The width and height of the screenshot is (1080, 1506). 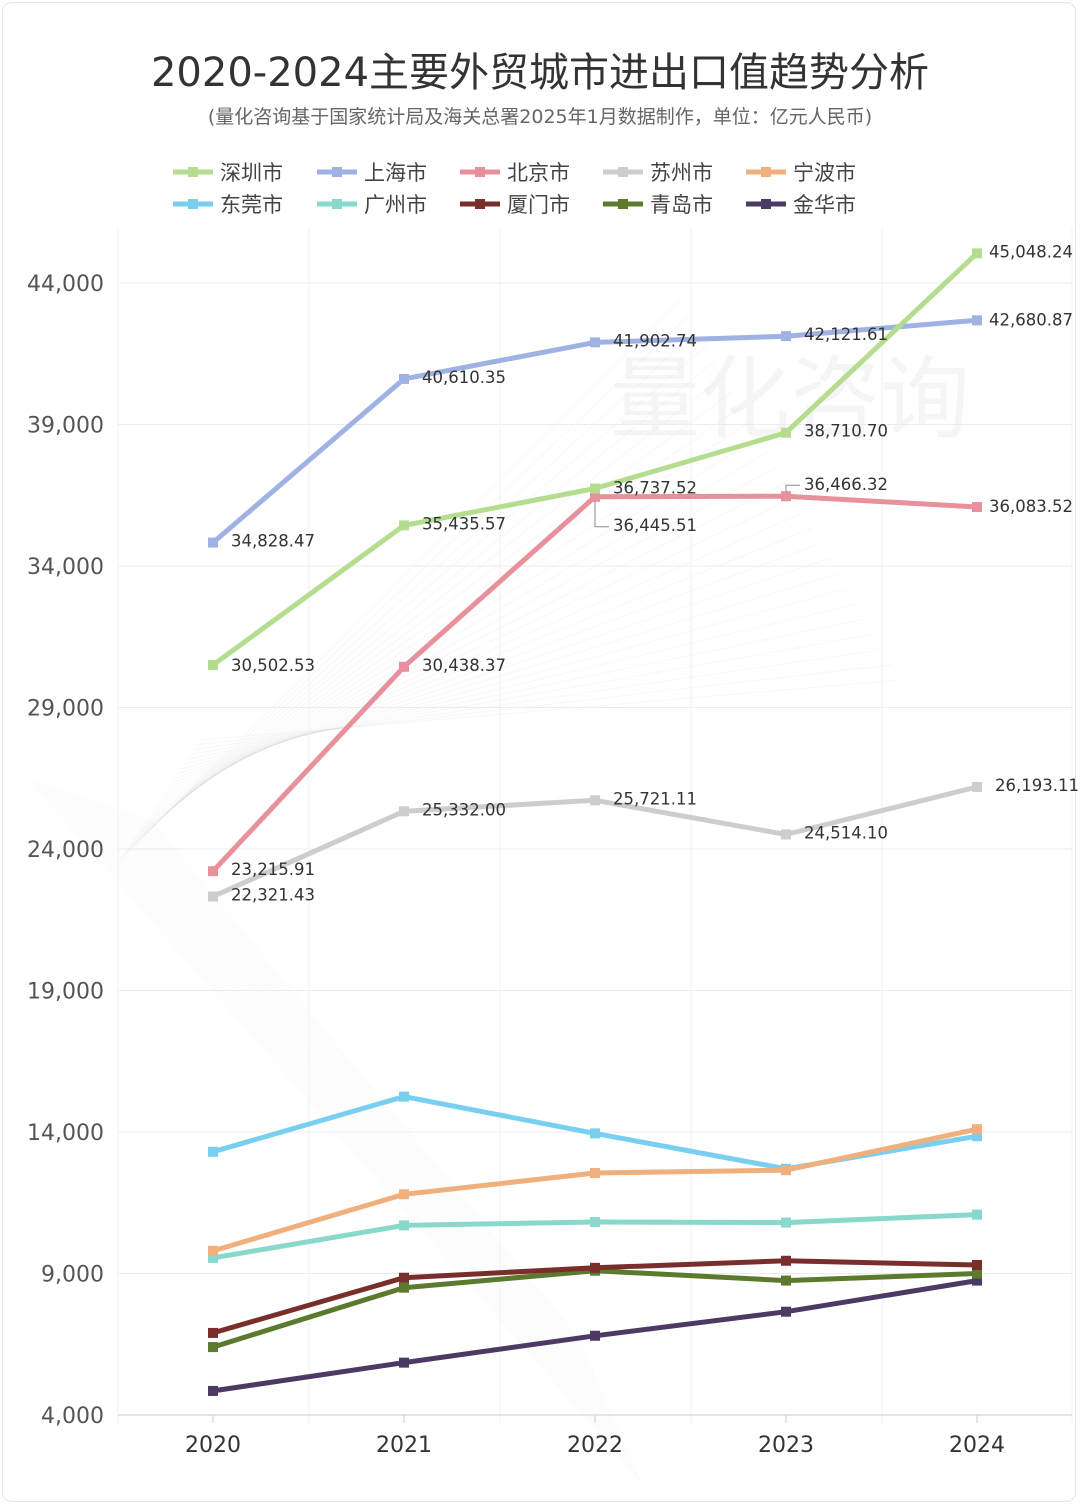 I want to click on data-label: 40,610.35, so click(x=464, y=377).